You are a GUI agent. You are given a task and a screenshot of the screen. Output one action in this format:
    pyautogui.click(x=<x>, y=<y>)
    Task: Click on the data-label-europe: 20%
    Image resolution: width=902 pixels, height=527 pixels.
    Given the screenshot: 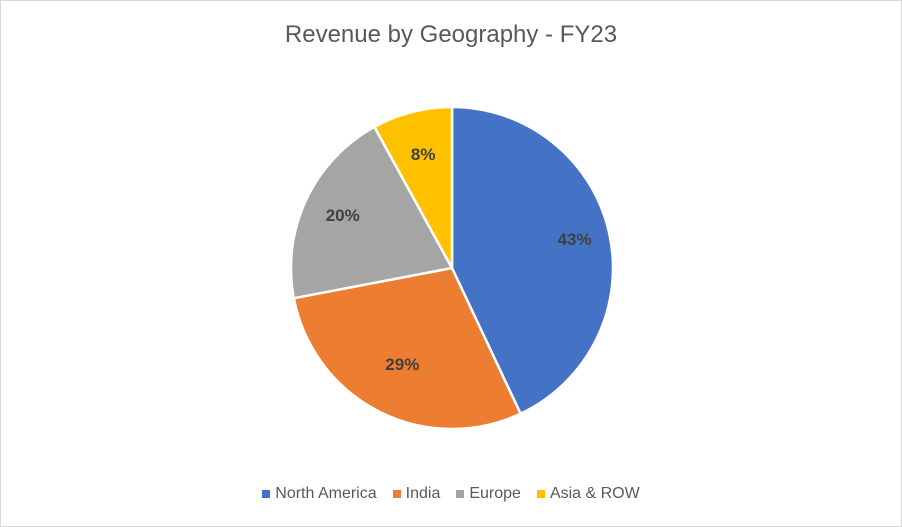 What is the action you would take?
    pyautogui.click(x=343, y=215)
    